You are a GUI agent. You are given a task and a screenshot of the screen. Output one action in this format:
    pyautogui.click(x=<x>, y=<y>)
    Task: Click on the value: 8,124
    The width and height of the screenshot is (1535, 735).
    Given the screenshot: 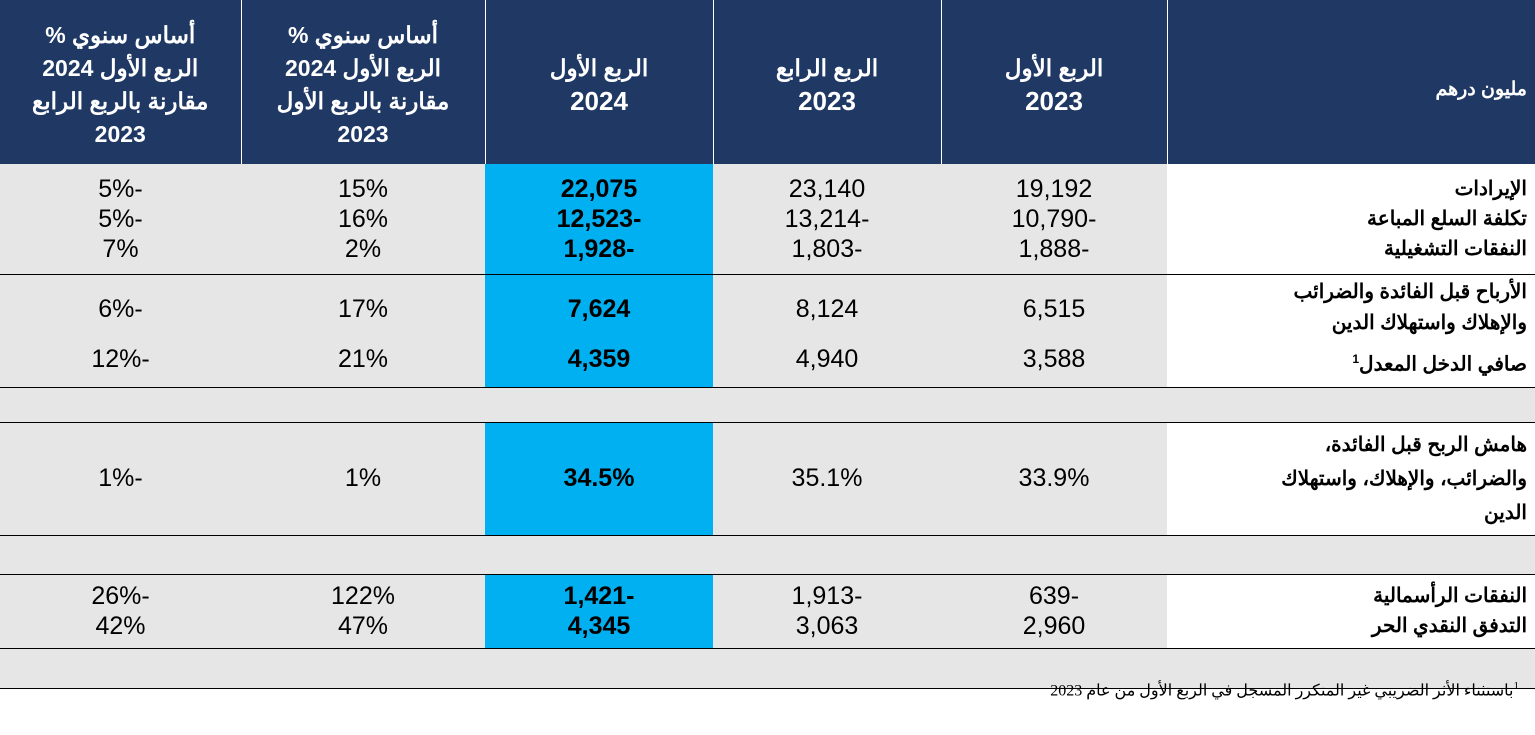 What is the action you would take?
    pyautogui.click(x=827, y=308)
    